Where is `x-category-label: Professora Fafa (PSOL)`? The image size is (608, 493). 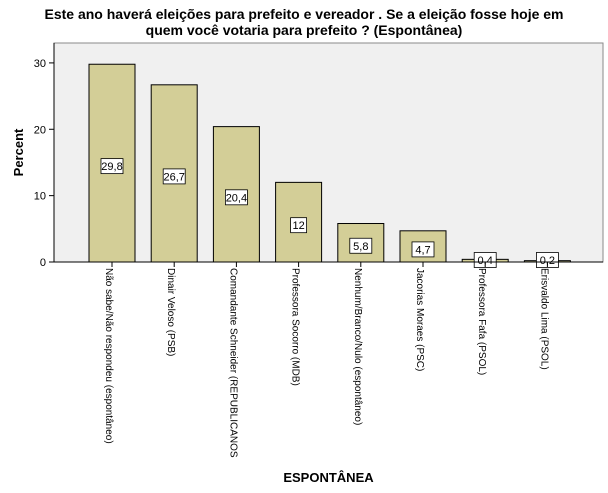
x-category-label: Professora Fafa (PSOL) is located at coordinates (481, 321).